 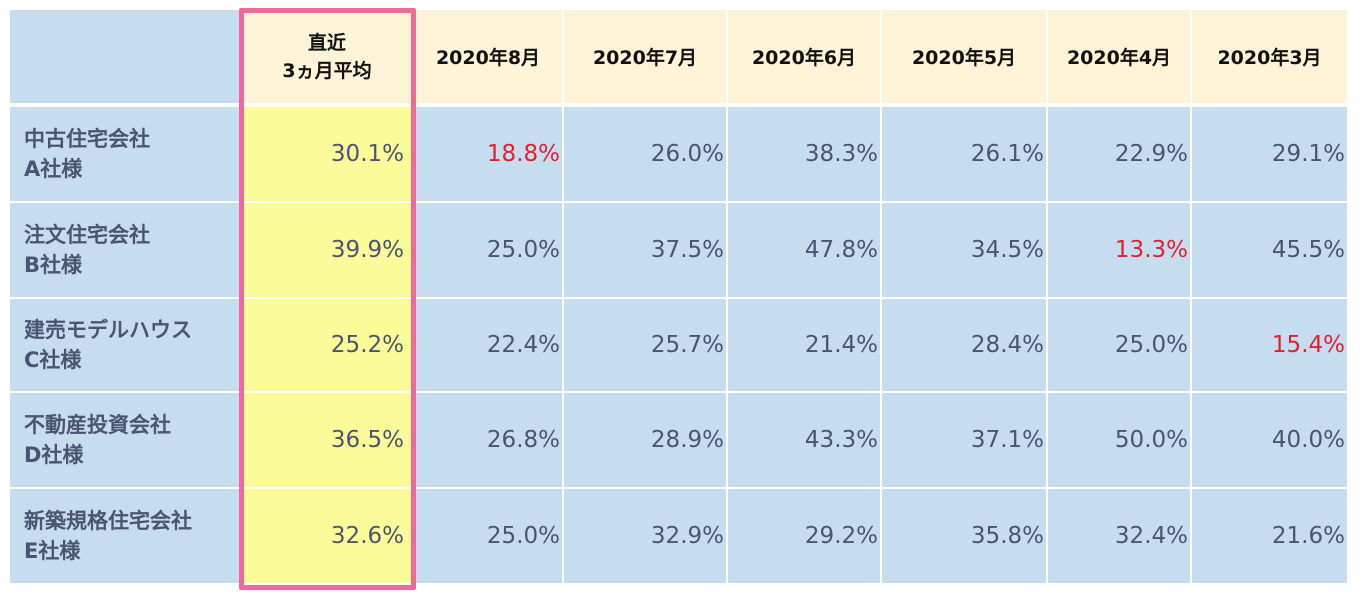 I want to click on value-cell: 22.9%, so click(x=1119, y=154).